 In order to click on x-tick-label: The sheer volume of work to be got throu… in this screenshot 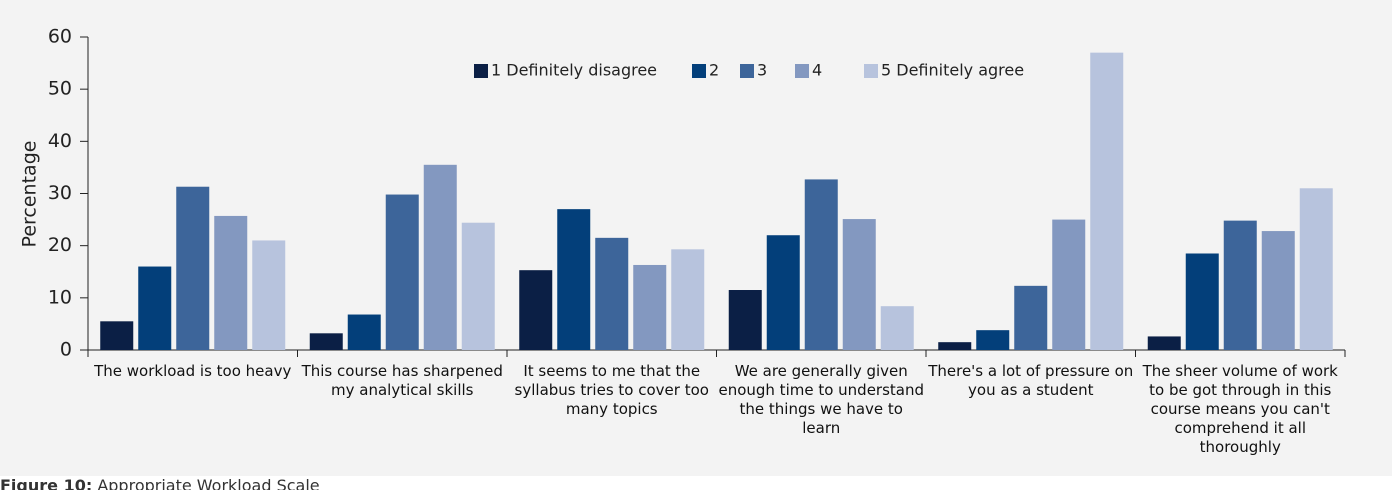, I will do `click(1240, 409)`.